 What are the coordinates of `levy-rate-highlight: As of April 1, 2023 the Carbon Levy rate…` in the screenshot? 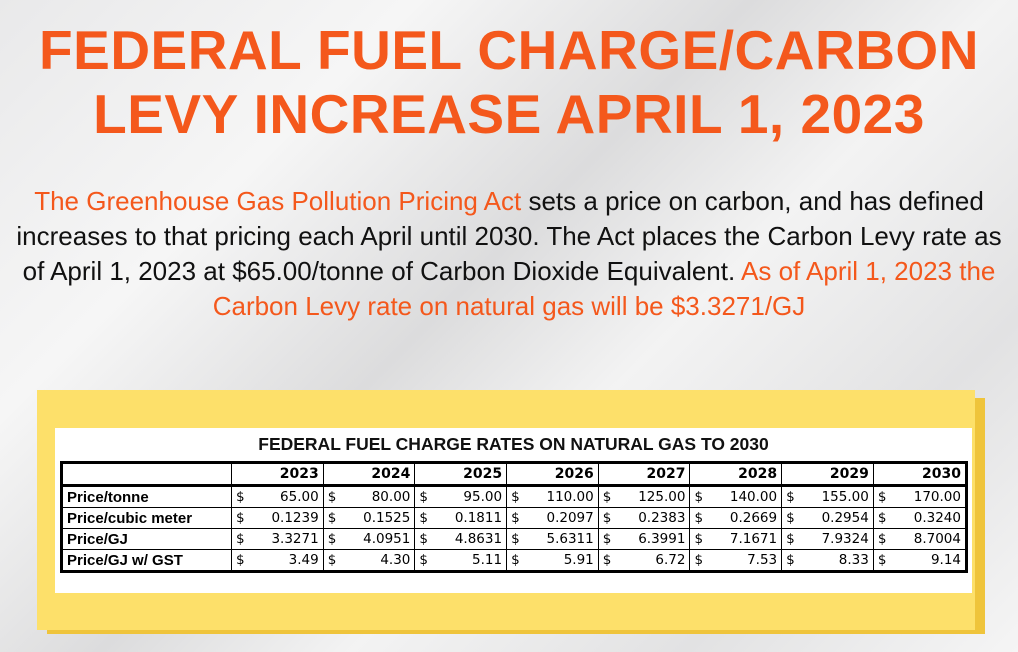 It's located at (604, 288).